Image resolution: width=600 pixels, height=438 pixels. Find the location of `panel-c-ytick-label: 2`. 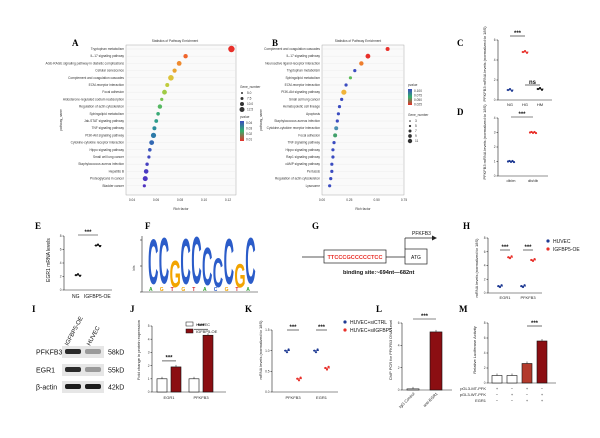

panel-c-ytick-label: 2 is located at coordinates (495, 80).